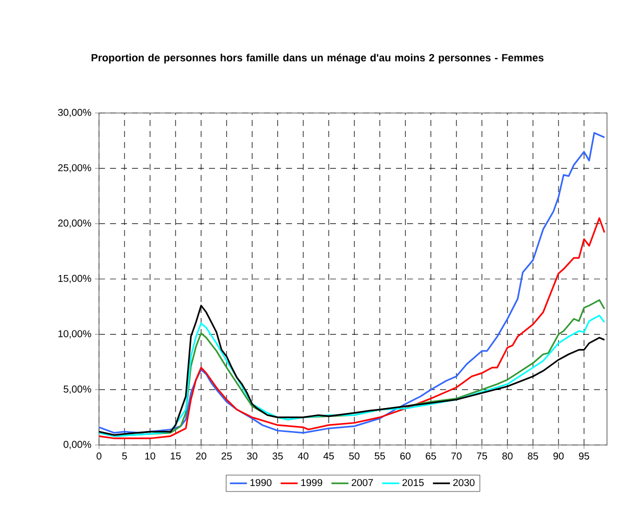 Image resolution: width=618 pixels, height=532 pixels. Describe the element at coordinates (507, 456) in the screenshot. I see `x-tick-label: 80` at that location.